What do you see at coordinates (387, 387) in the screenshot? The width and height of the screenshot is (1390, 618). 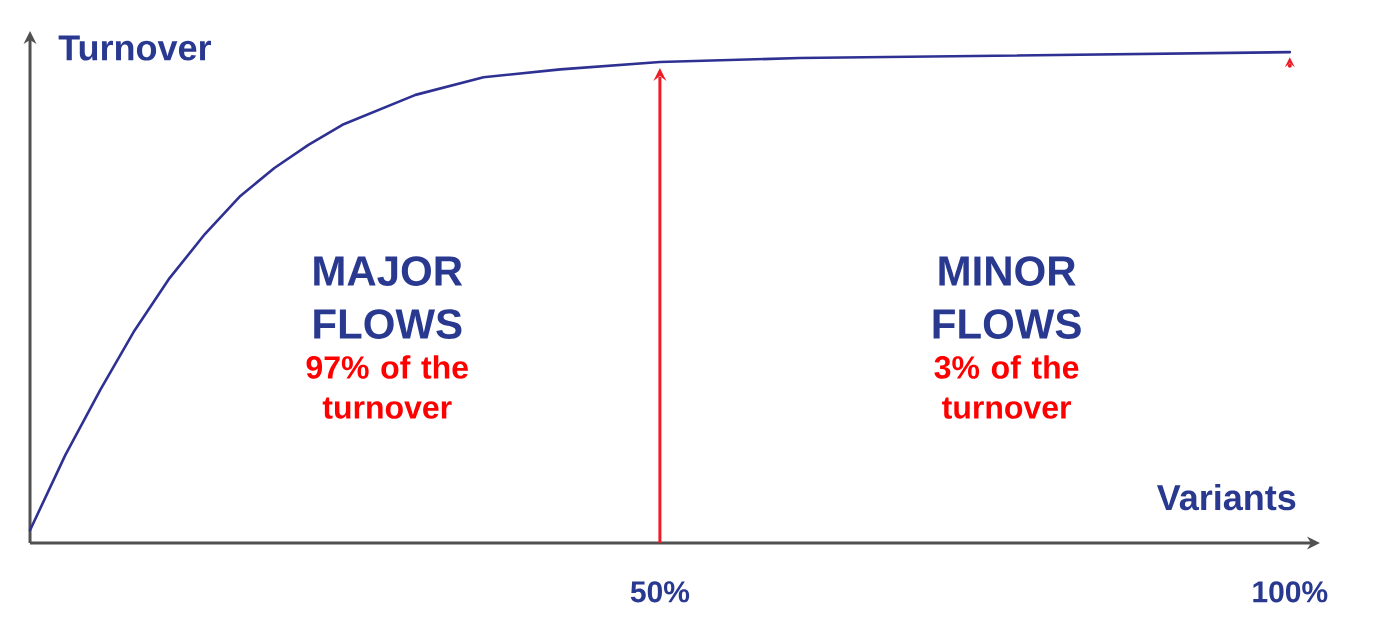 I see `annotation: 97% of the turnover` at bounding box center [387, 387].